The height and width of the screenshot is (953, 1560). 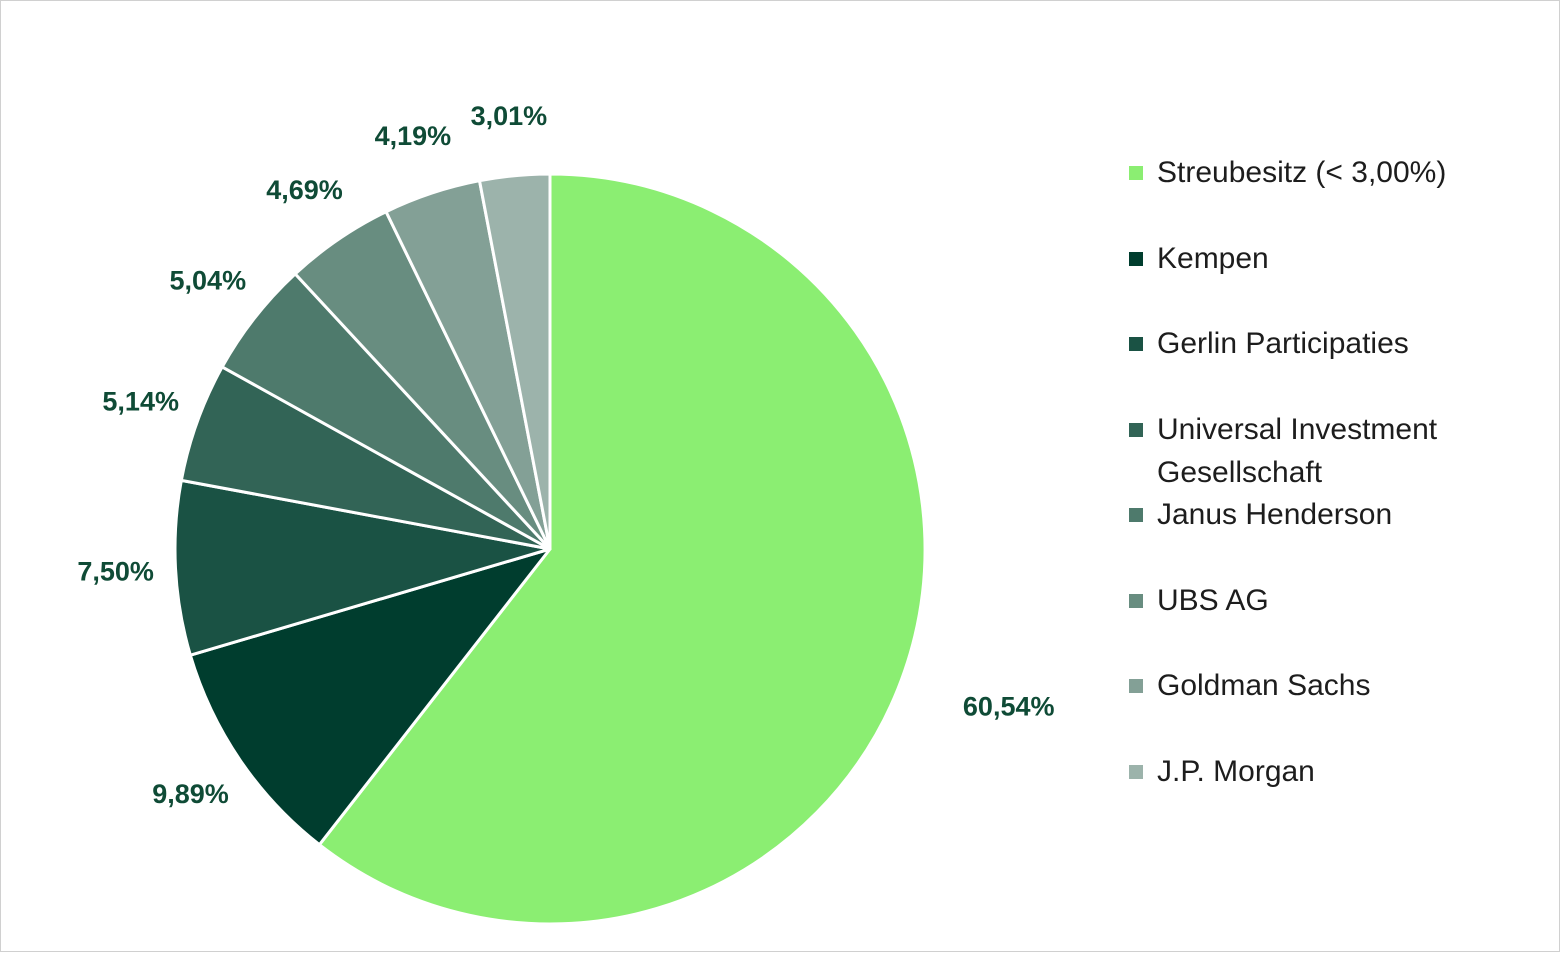 What do you see at coordinates (362, 567) in the screenshot?
I see `pie-slice-gerlin-participaties` at bounding box center [362, 567].